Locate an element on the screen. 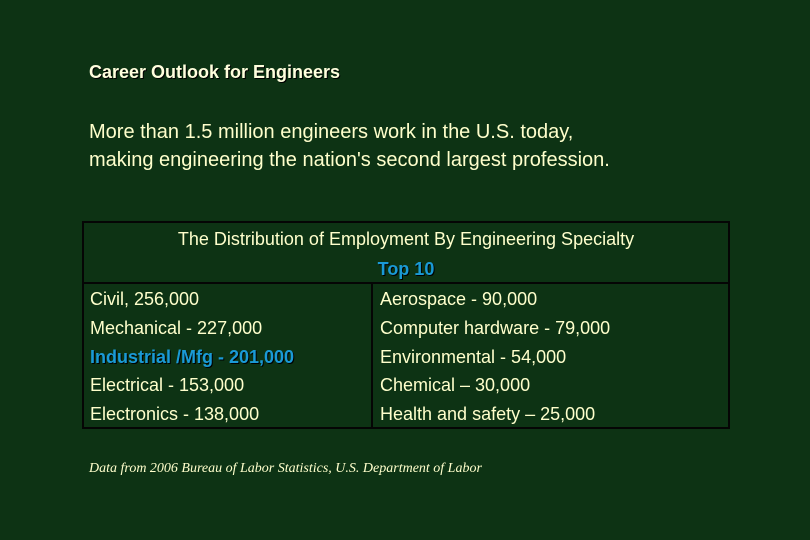 The width and height of the screenshot is (810, 540). table-cell-highlighted: Industrial /Mfg - 201,000 is located at coordinates (192, 356).